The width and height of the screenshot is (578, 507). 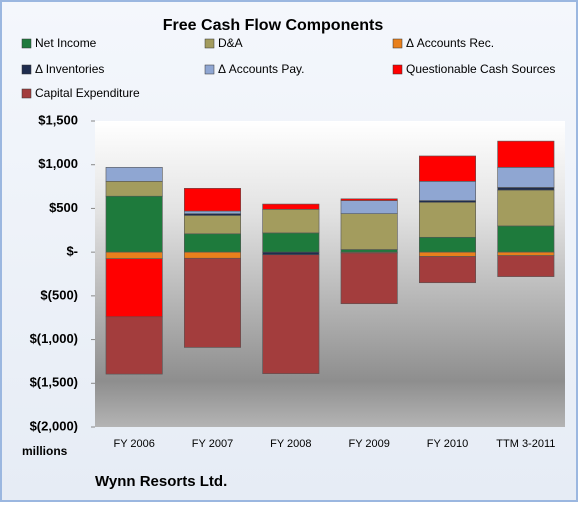 What do you see at coordinates (66, 43) in the screenshot?
I see `legend-label: Net Income` at bounding box center [66, 43].